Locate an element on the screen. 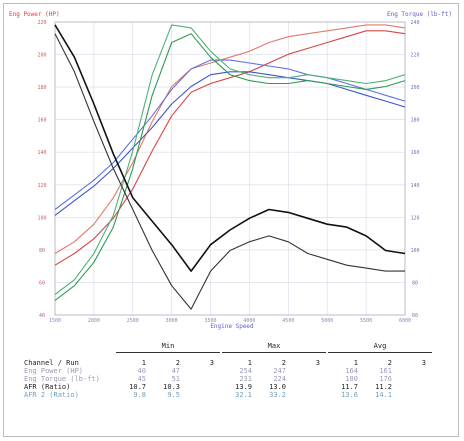  table-header-label: Channel / Run is located at coordinates (51, 363).